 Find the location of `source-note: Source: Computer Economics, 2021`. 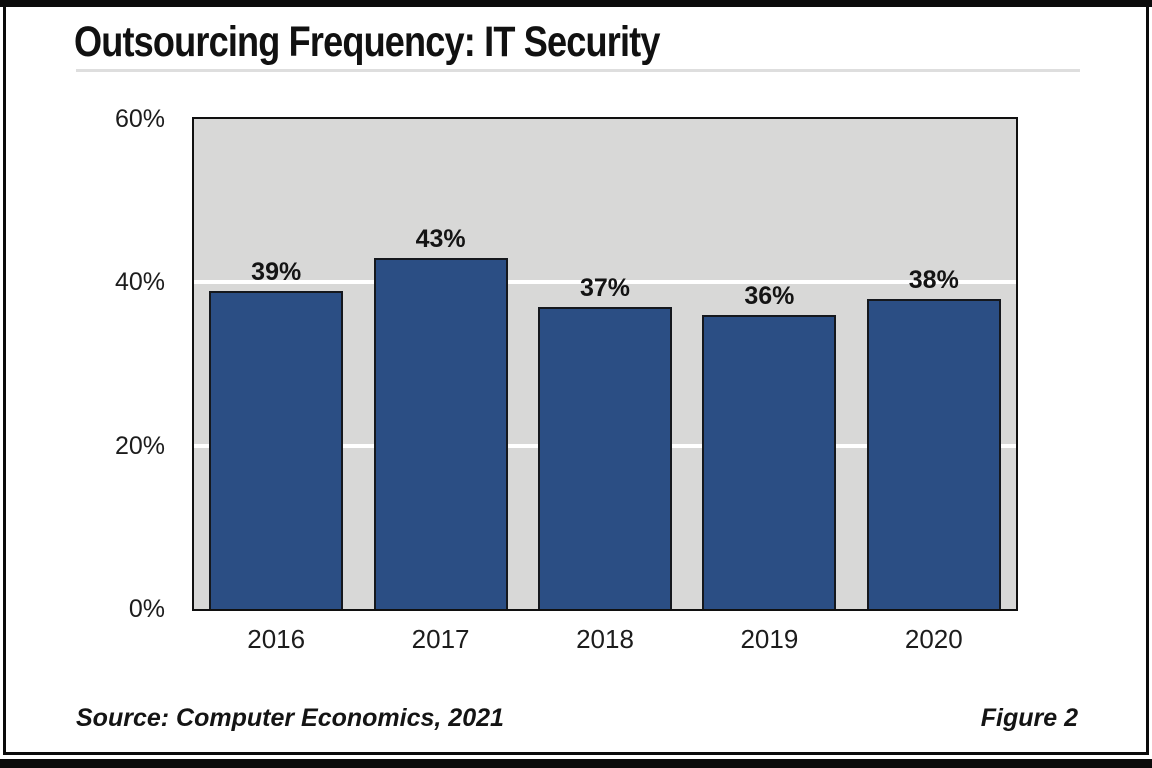

source-note: Source: Computer Economics, 2021 is located at coordinates (290, 718).